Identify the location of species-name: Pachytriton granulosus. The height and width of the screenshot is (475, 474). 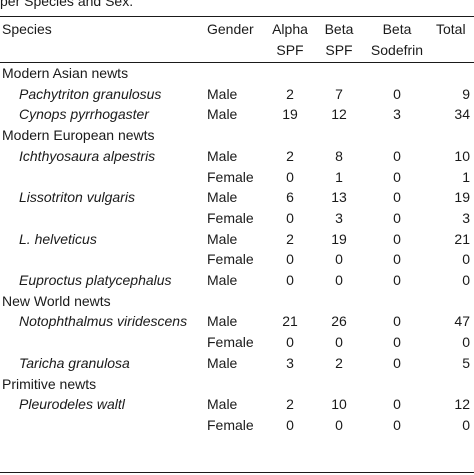
(90, 93).